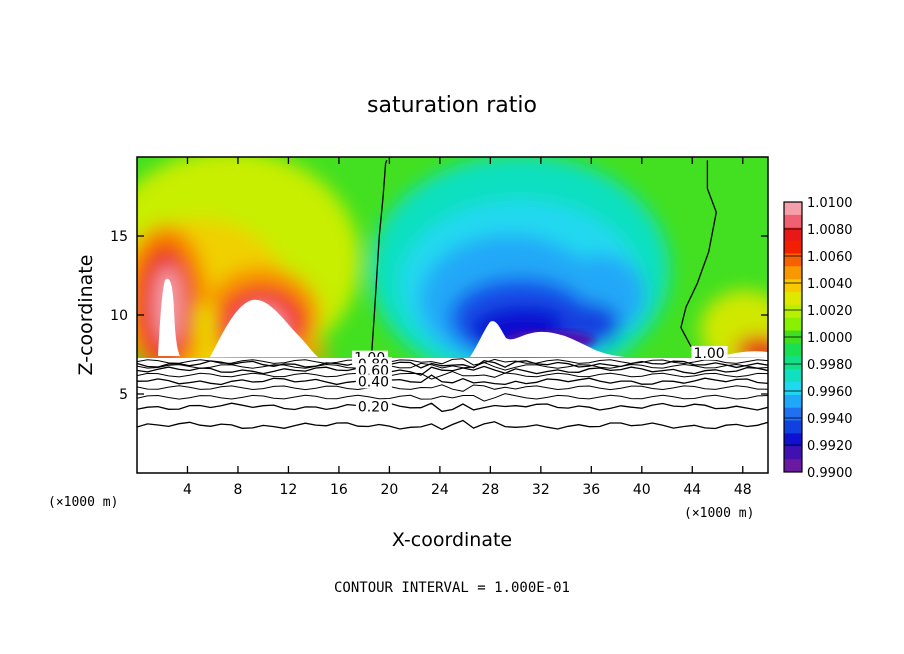 The height and width of the screenshot is (654, 904). What do you see at coordinates (830, 338) in the screenshot?
I see `colorbar-label: 1.0000` at bounding box center [830, 338].